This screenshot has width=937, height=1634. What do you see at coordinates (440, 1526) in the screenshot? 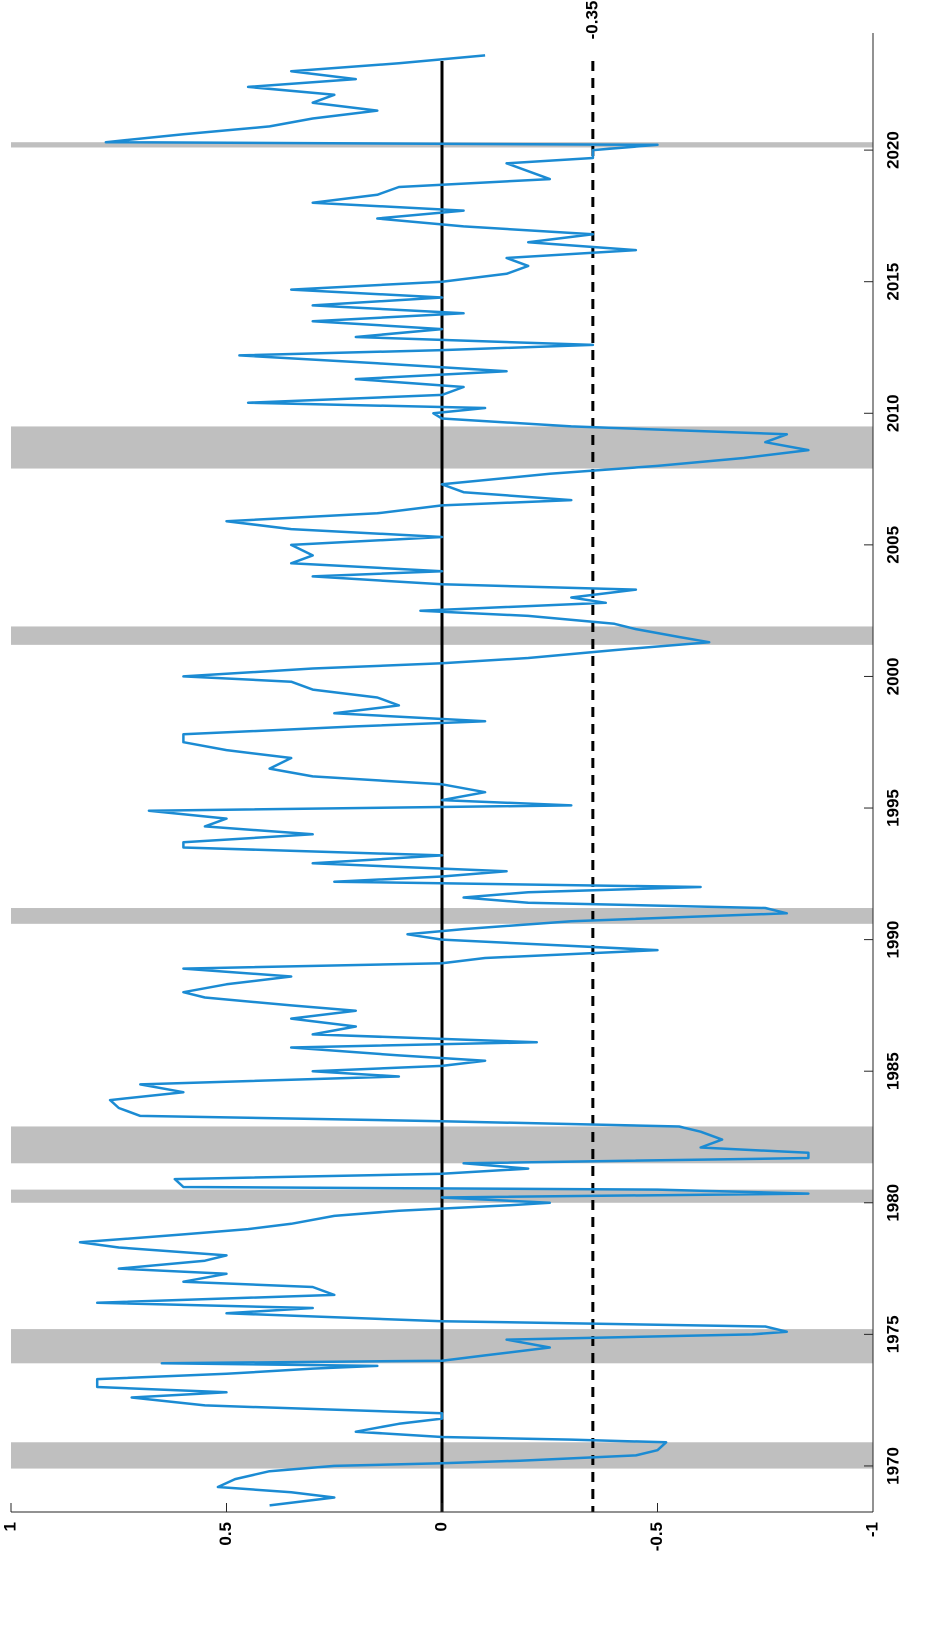
I see `value-tick-label: 0` at bounding box center [440, 1526].